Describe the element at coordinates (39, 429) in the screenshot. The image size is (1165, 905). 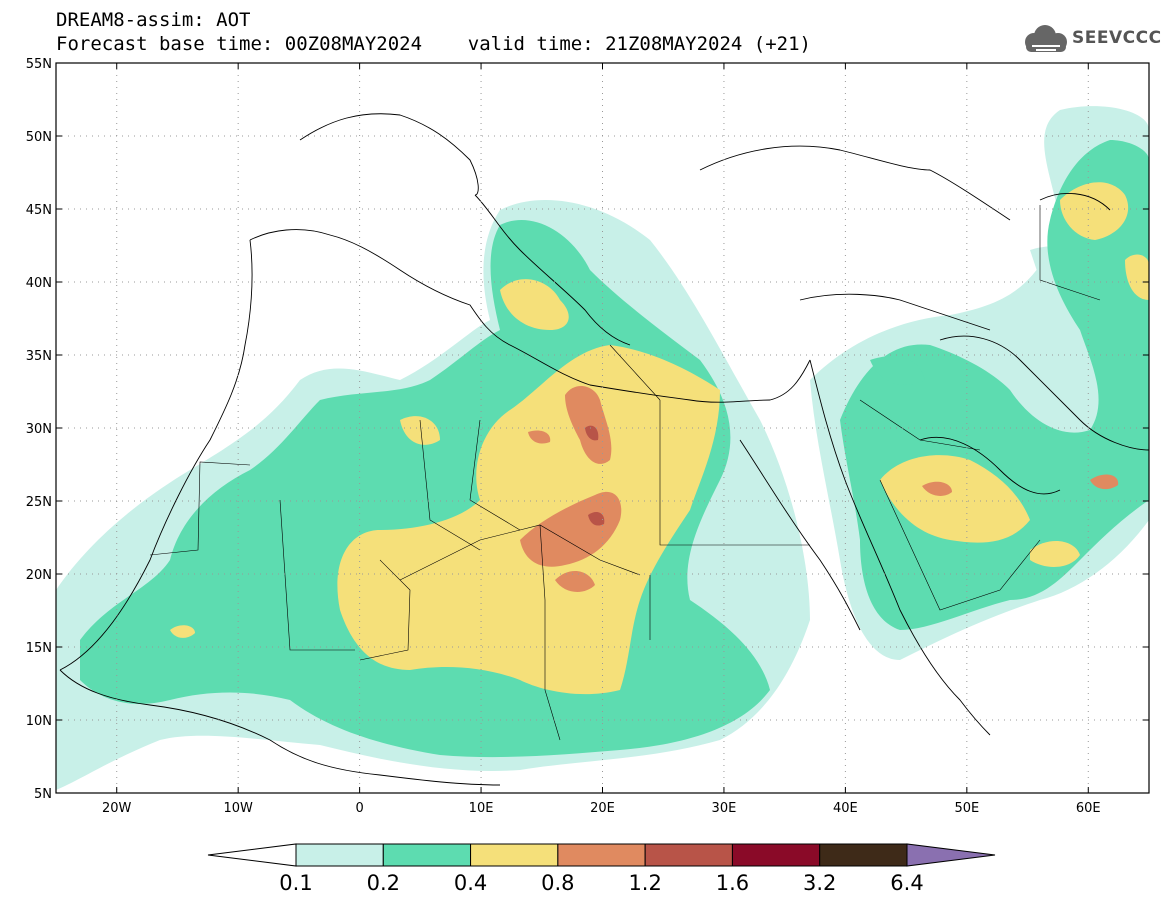
I see `lat-tick-label: 30N` at that location.